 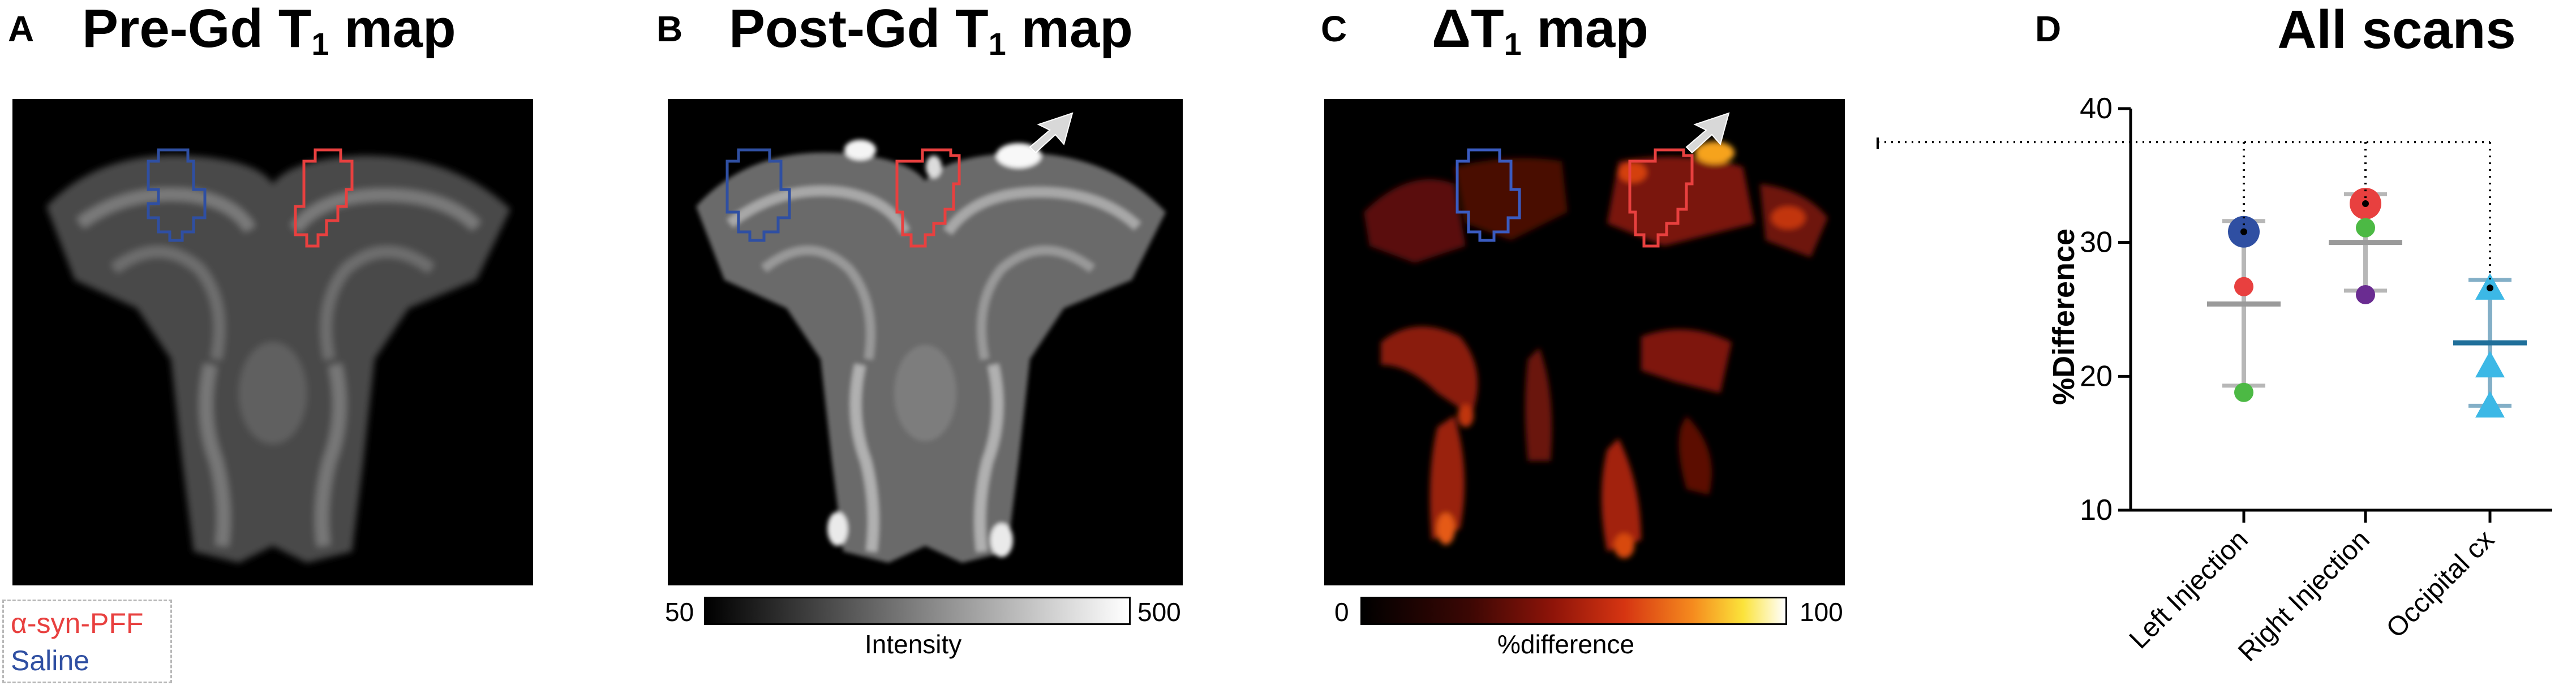 I want to click on panel-c-letter: C, so click(x=1334, y=29).